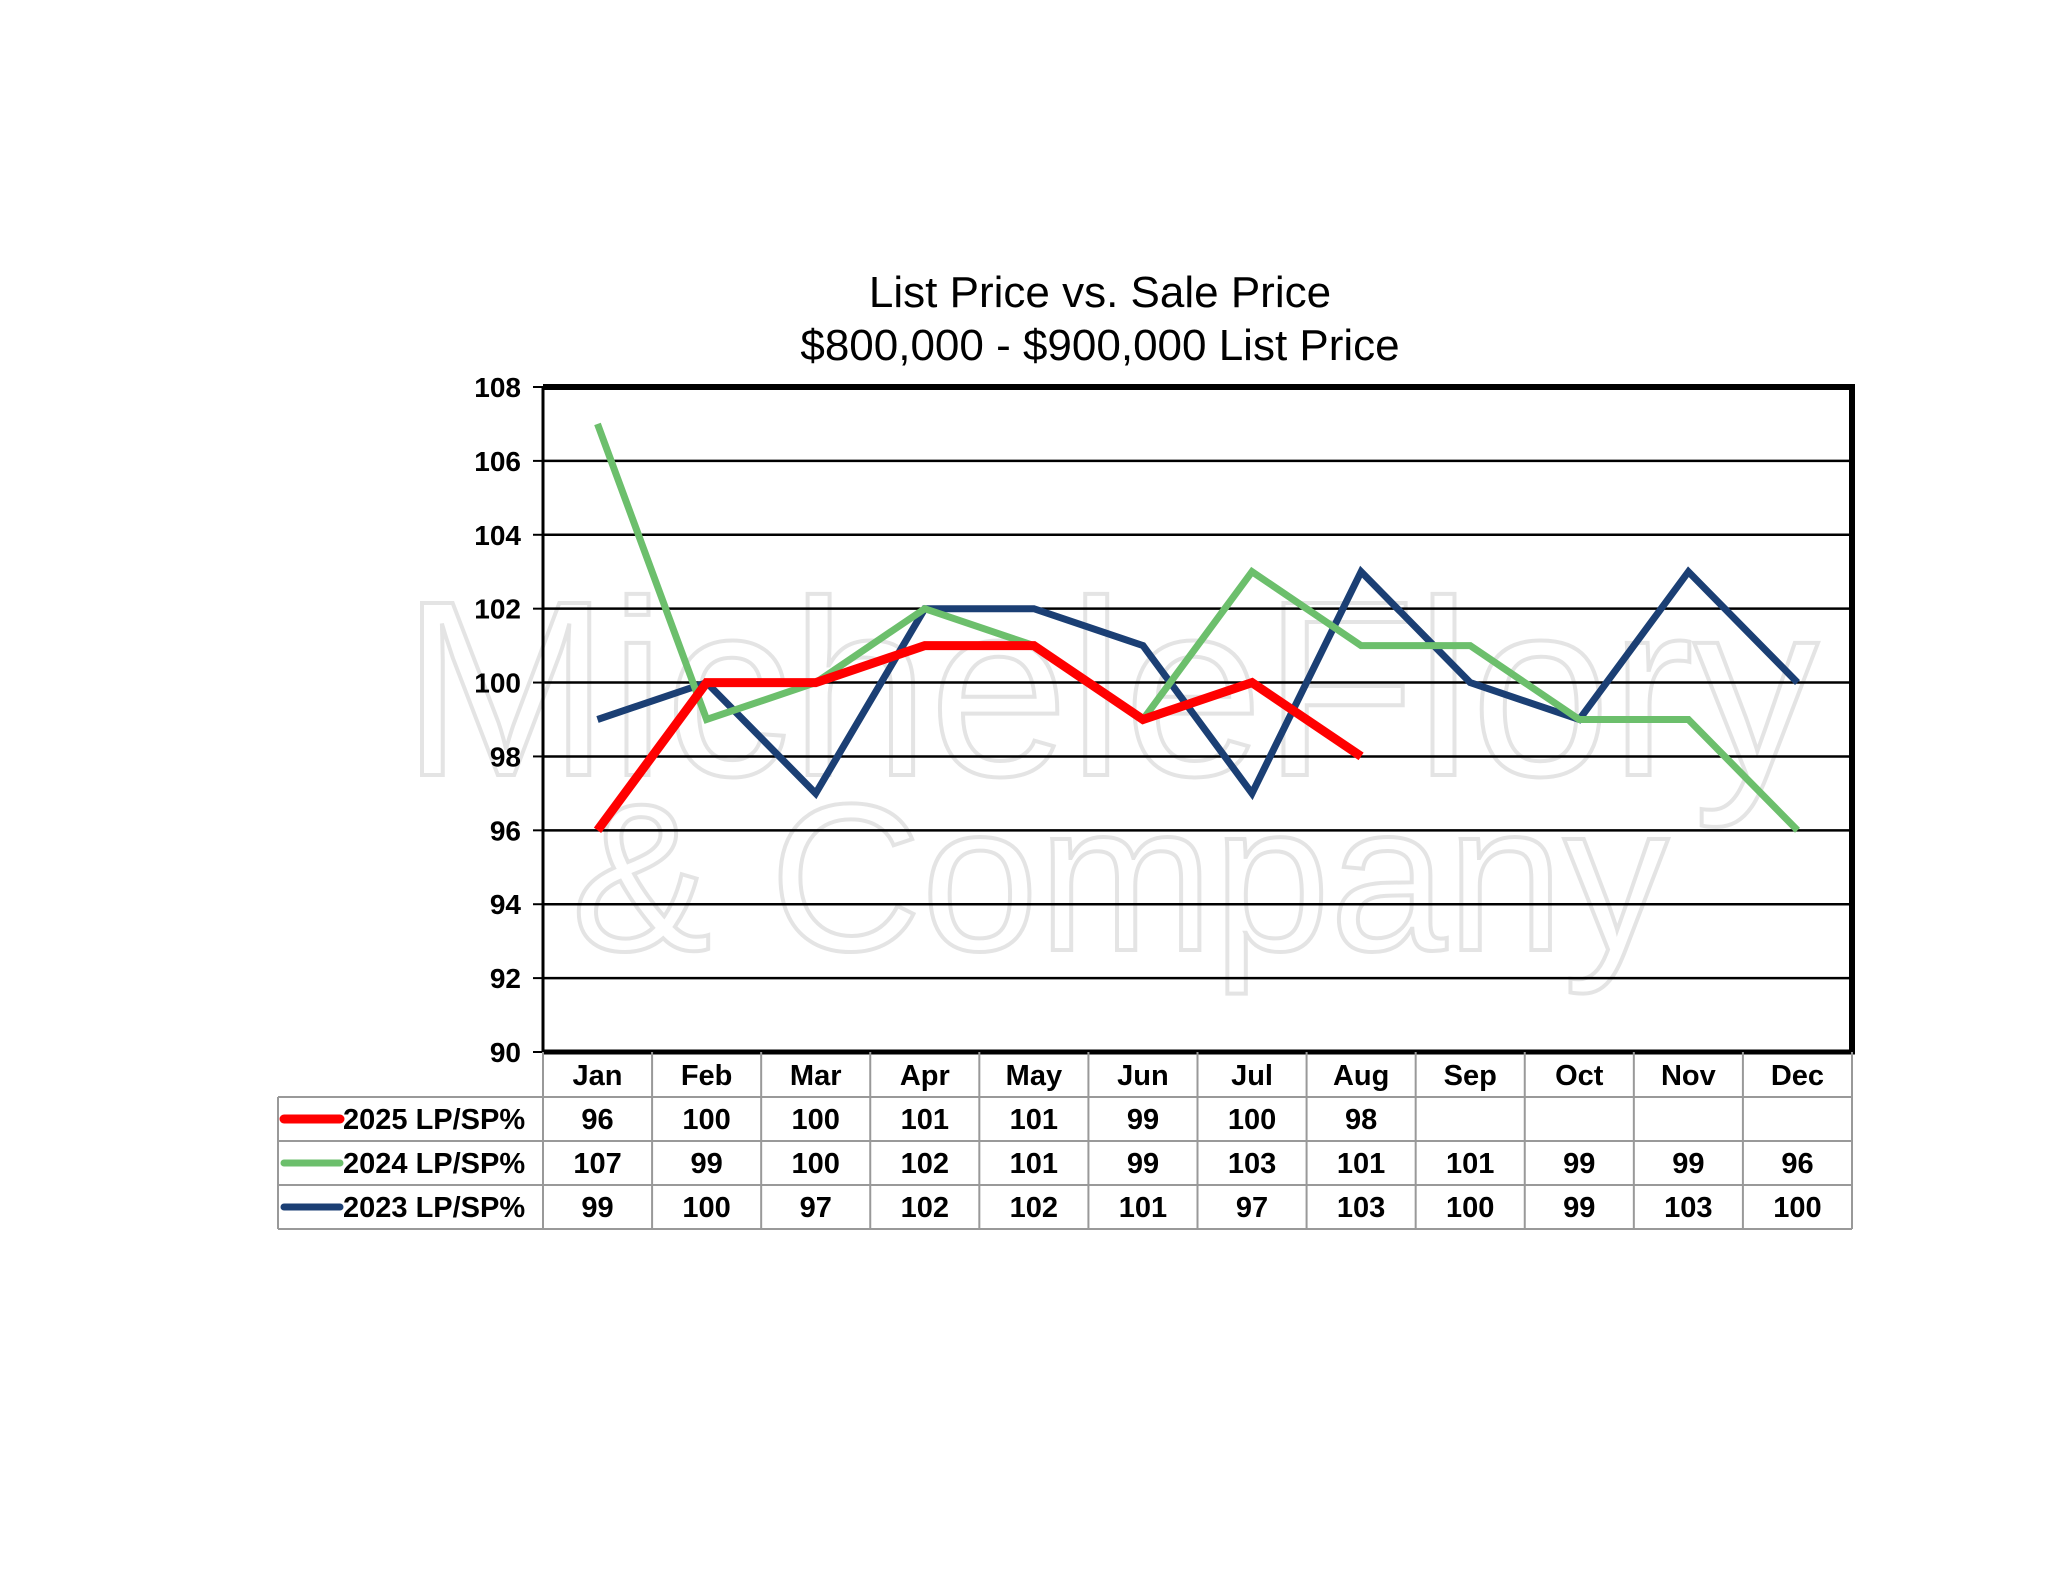 This screenshot has width=2048, height=1583. What do you see at coordinates (1100, 292) in the screenshot?
I see `chart-title: List Price vs. Sale Price` at bounding box center [1100, 292].